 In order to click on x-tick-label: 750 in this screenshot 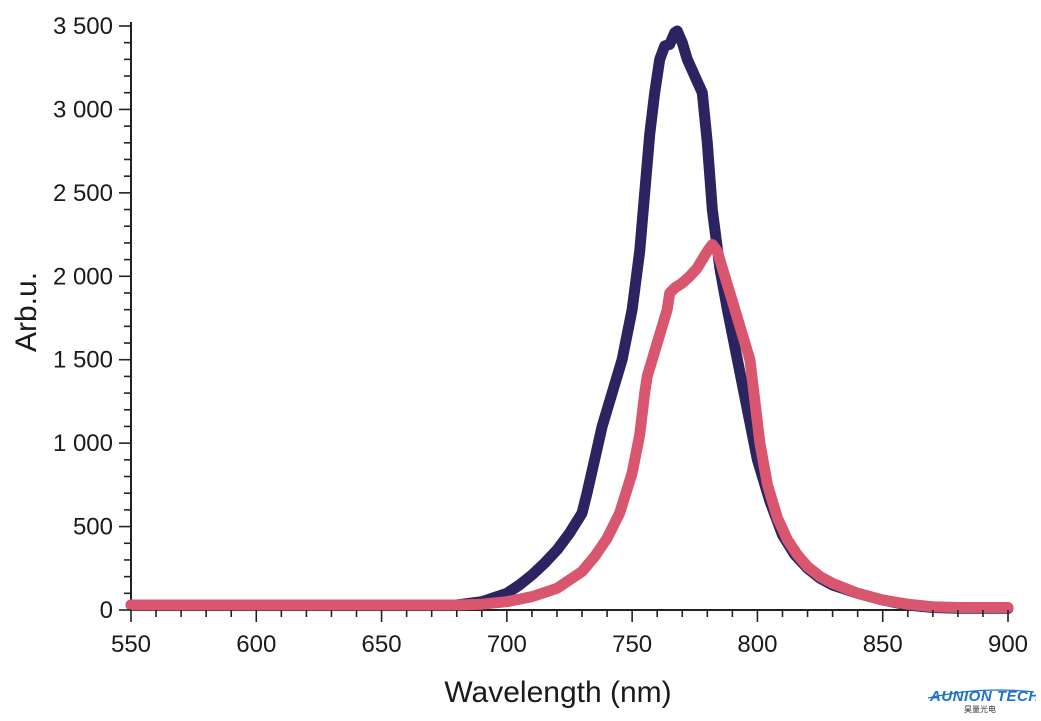, I will do `click(632, 644)`.